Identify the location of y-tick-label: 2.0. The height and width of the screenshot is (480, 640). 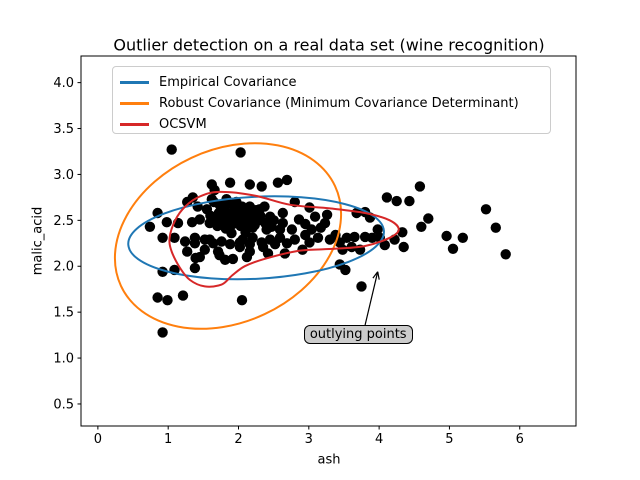
(63, 267).